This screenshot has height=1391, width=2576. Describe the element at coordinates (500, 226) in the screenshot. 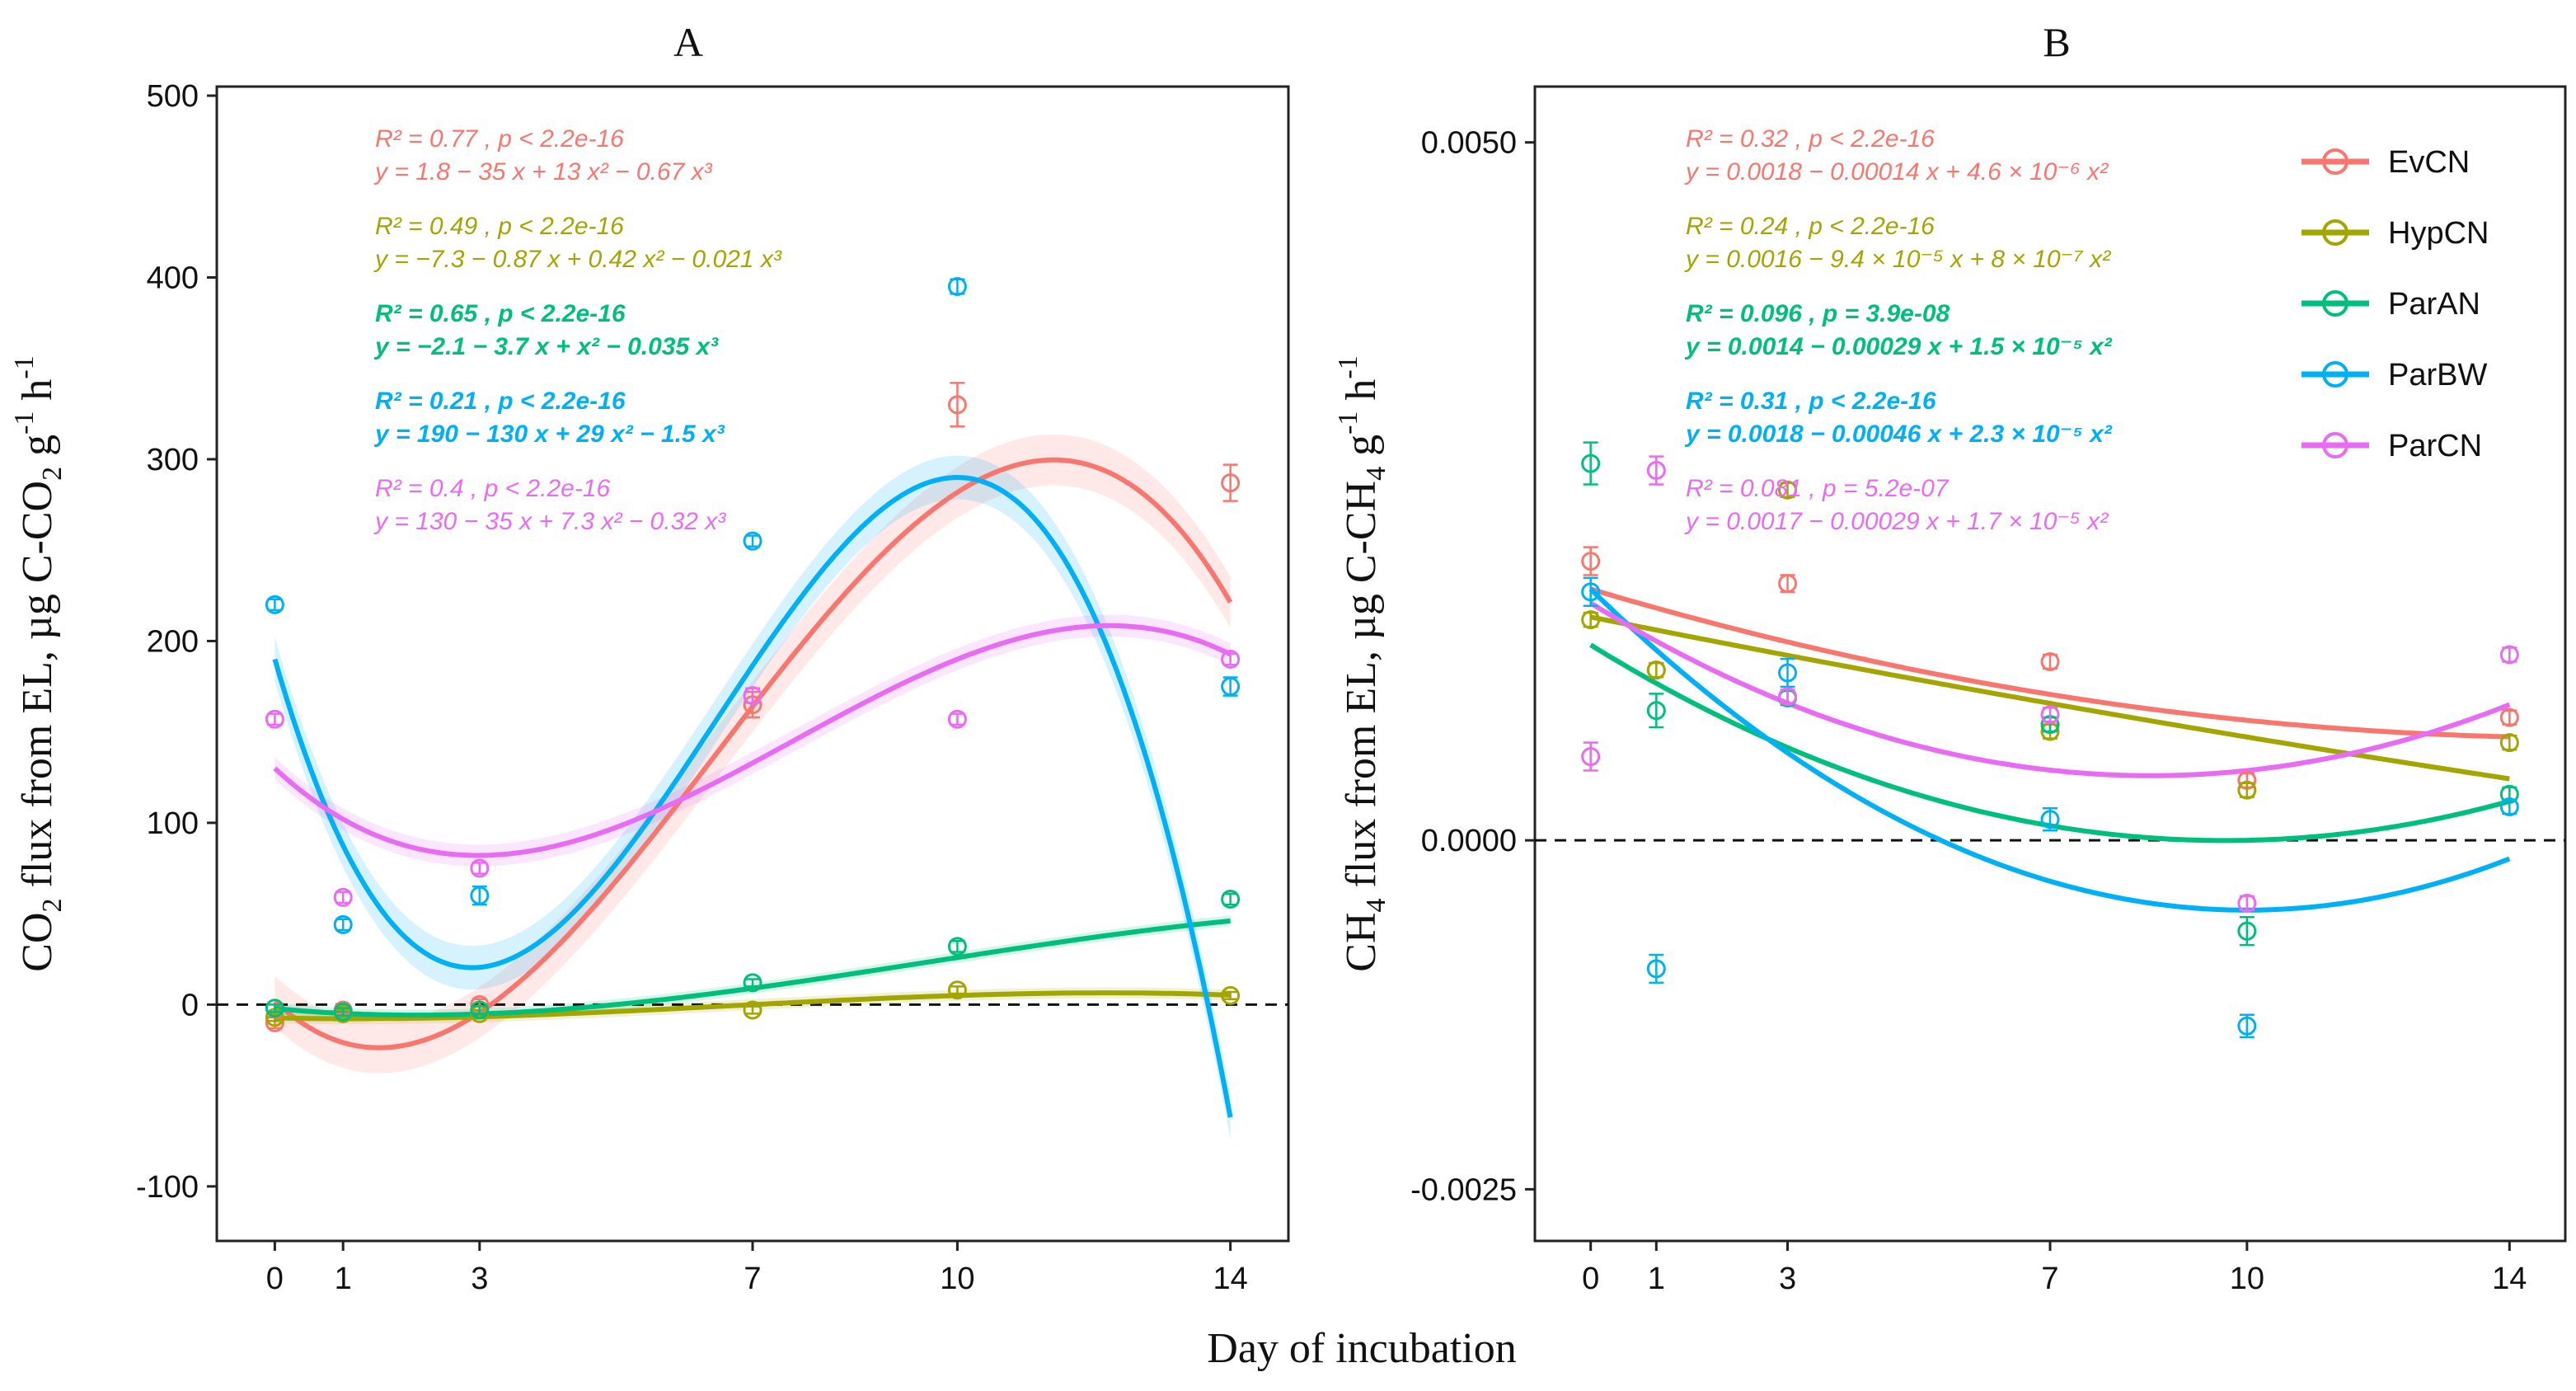

I see `fit-annotation-hypcn: R² = 0.49 , p < 2.2e-16` at that location.